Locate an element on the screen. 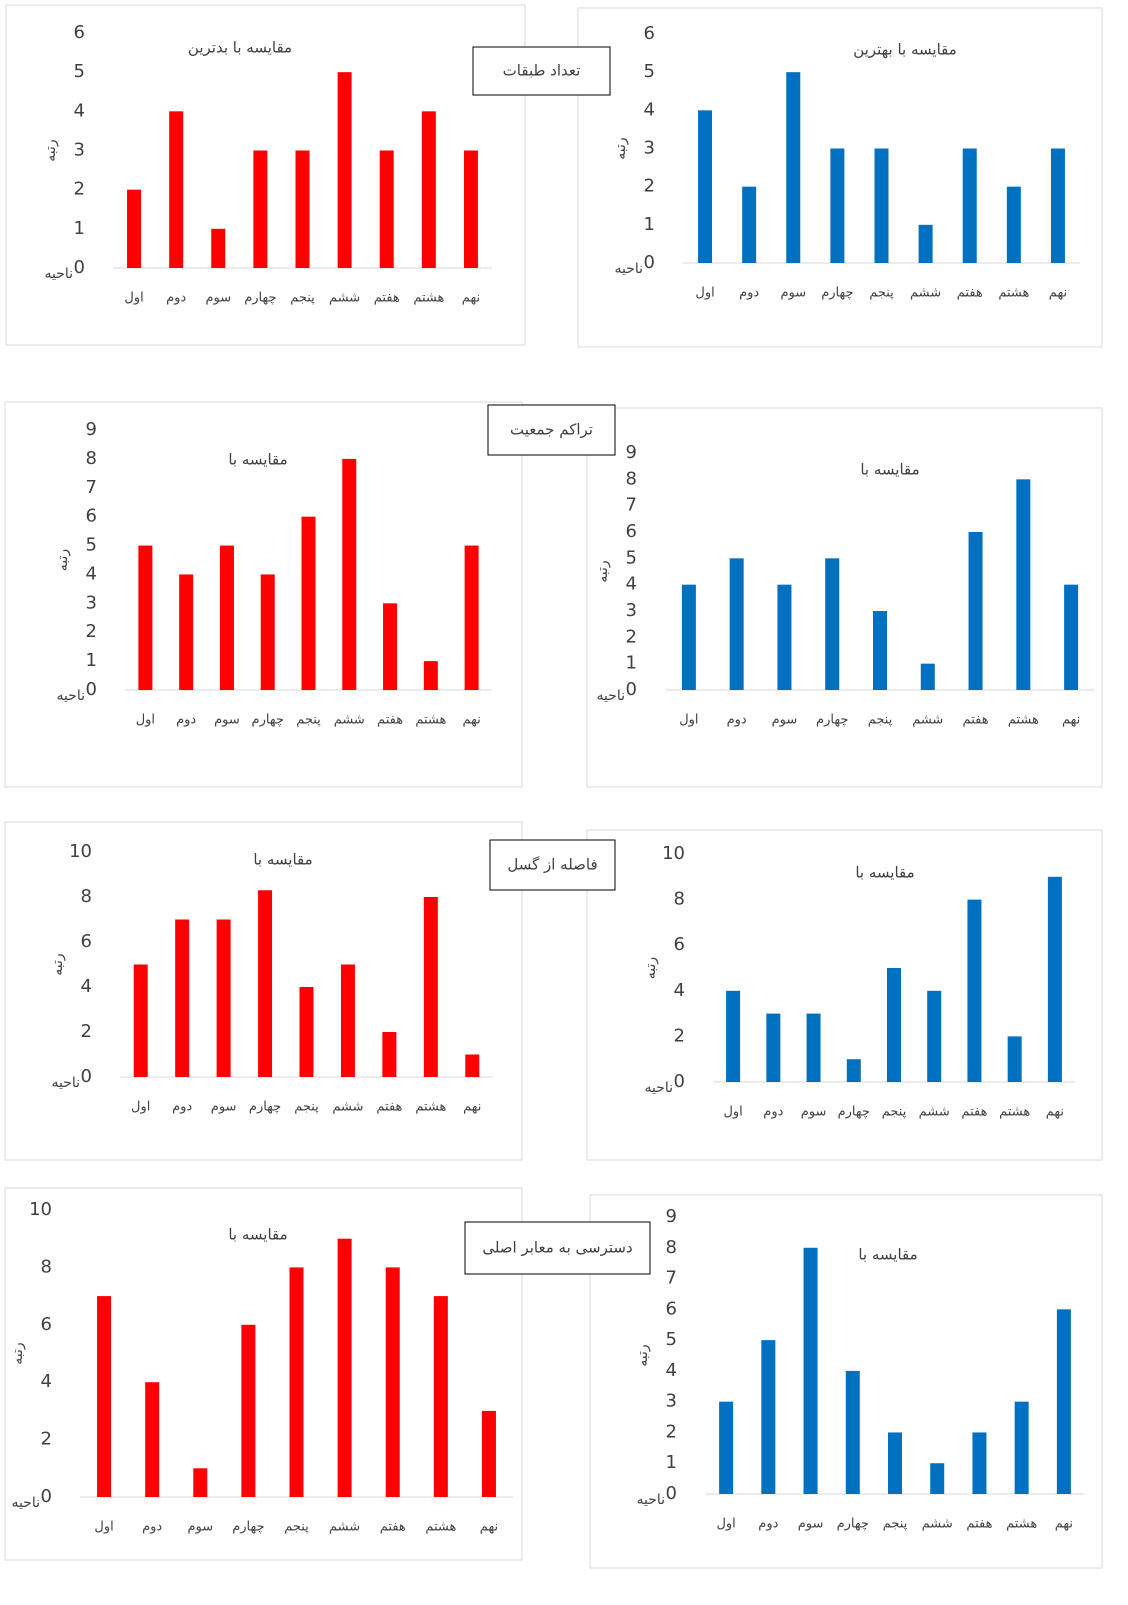 This screenshot has width=1128, height=1605. y-tick-label: 1 is located at coordinates (79, 228).